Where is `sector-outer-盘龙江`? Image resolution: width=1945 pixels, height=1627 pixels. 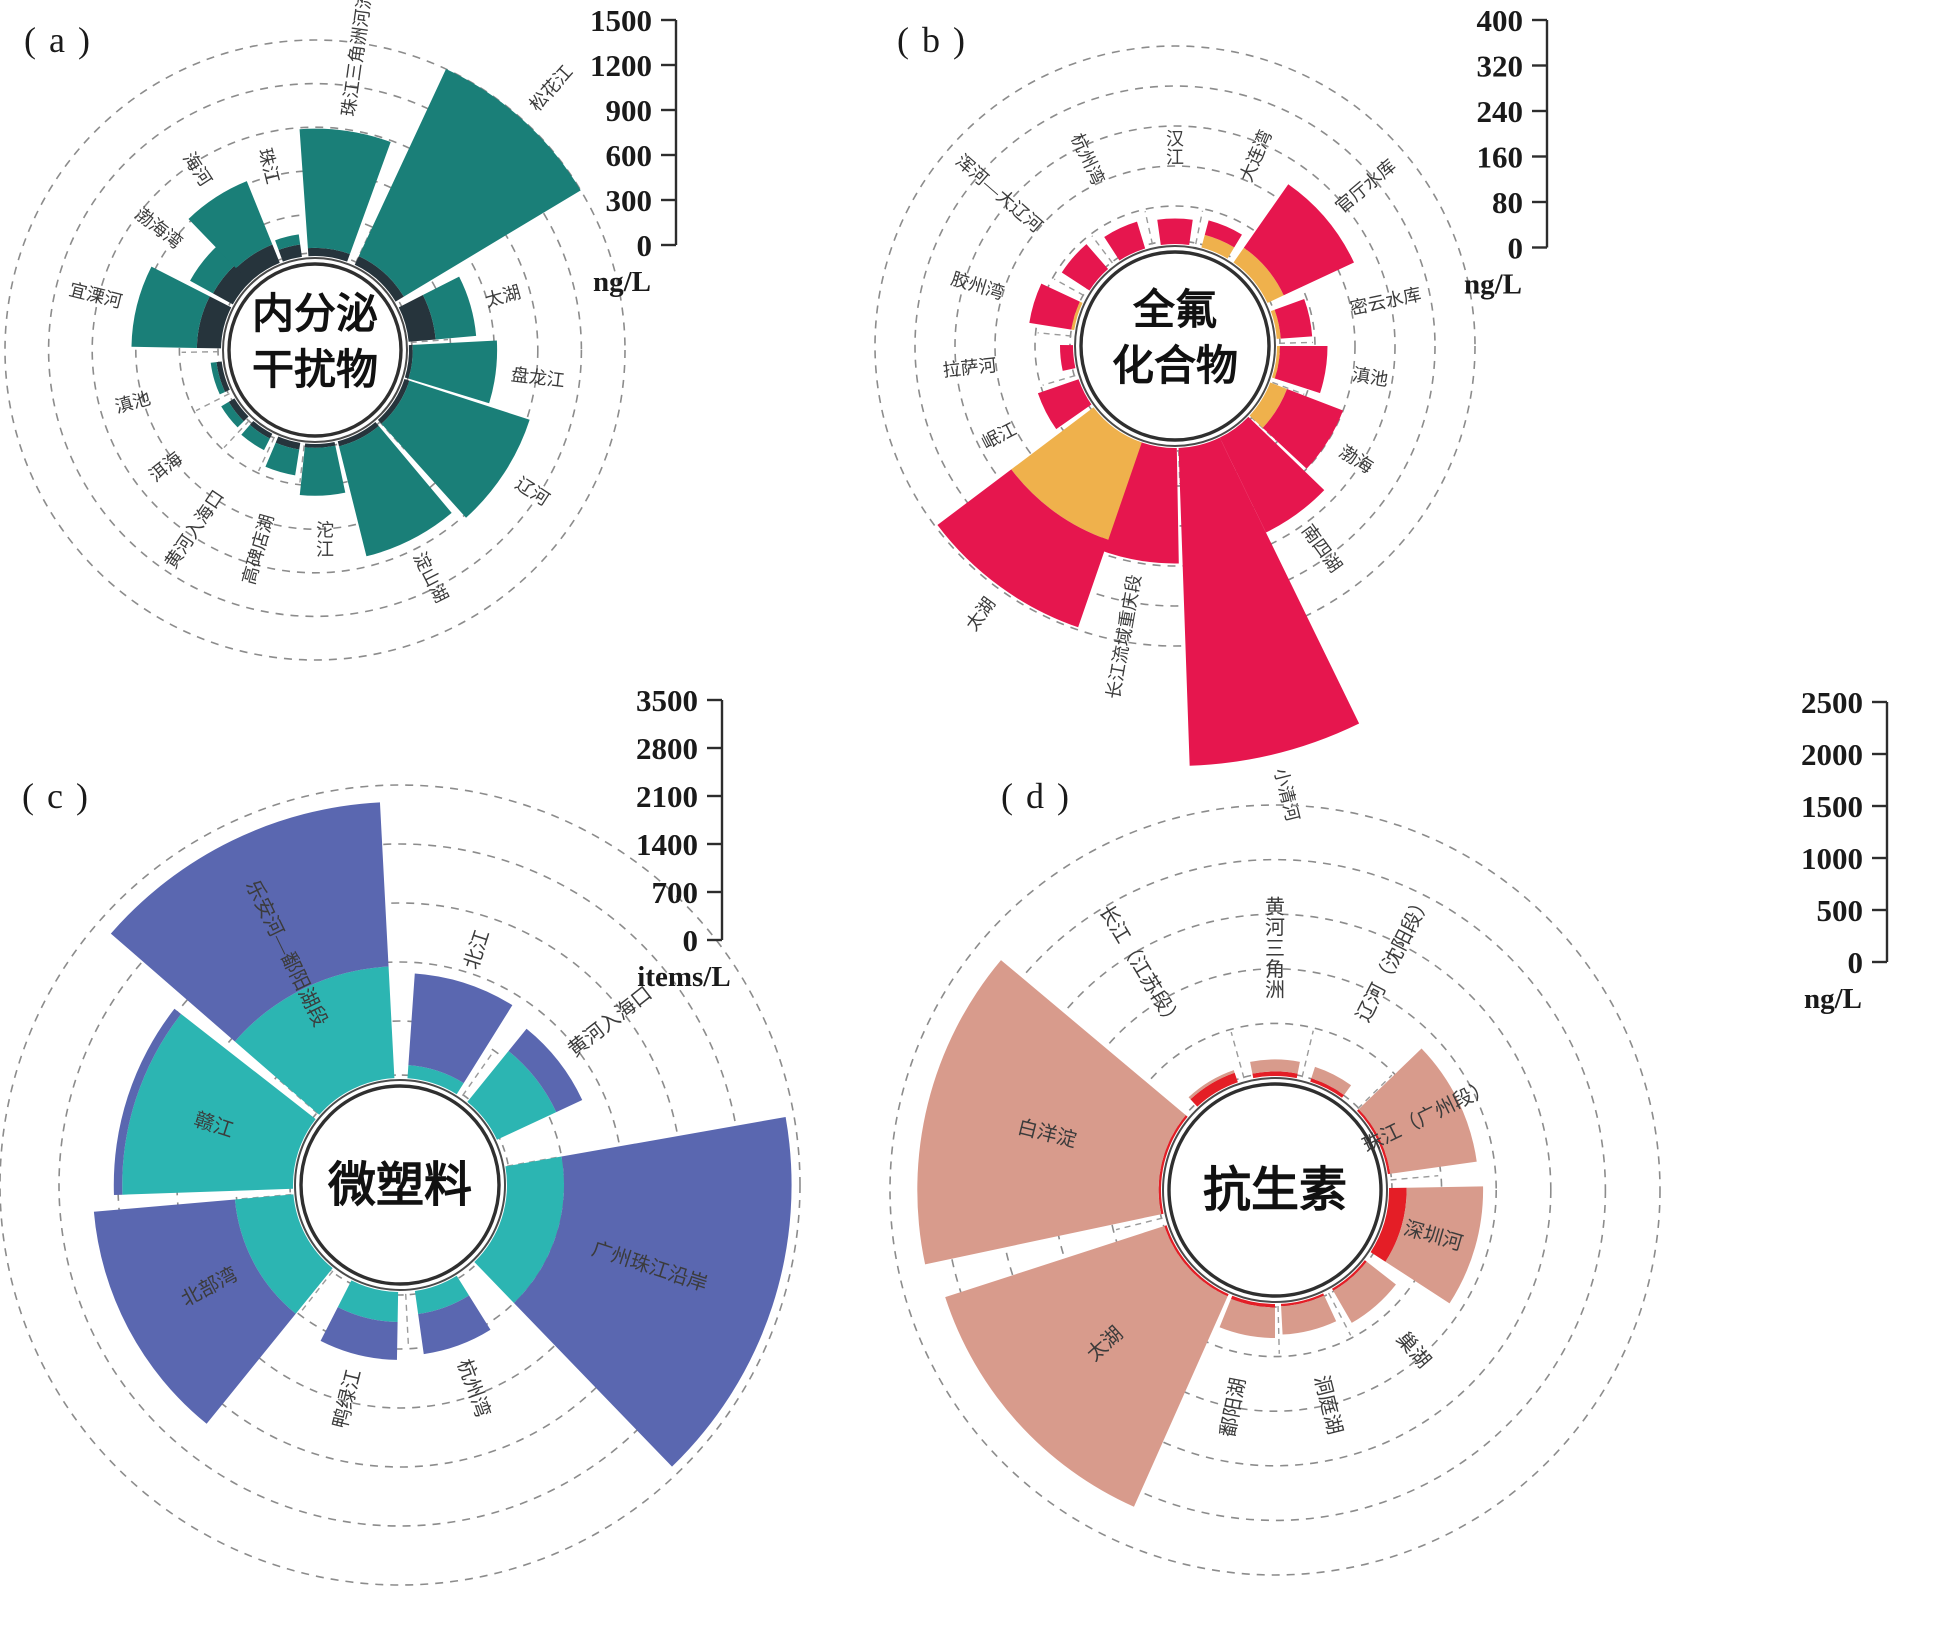
sector-outer-盘龙江 is located at coordinates (453, 372).